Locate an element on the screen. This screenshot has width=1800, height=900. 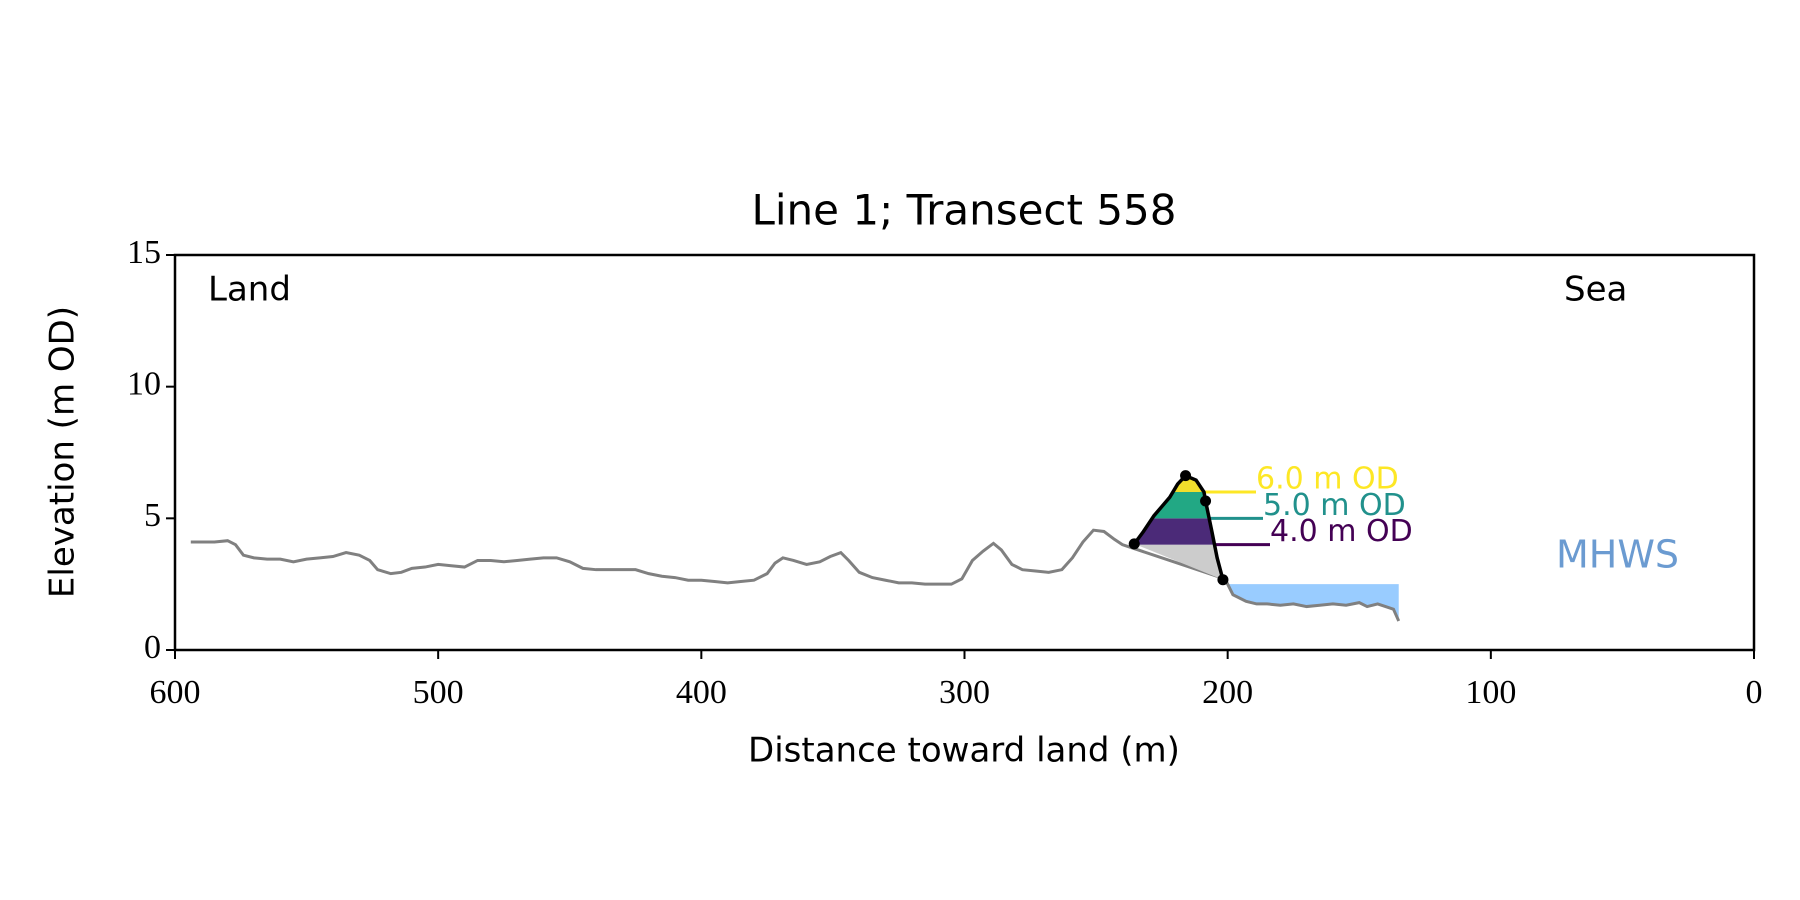
plot-area is located at coordinates (795, 546).